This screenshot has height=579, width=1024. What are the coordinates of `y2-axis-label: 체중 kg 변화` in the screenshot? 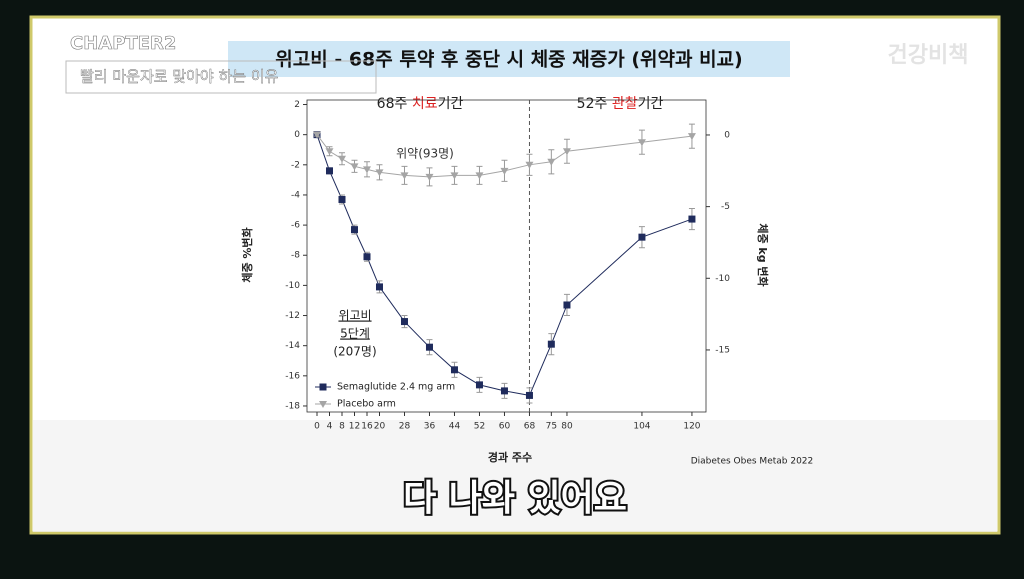 It's located at (763, 254).